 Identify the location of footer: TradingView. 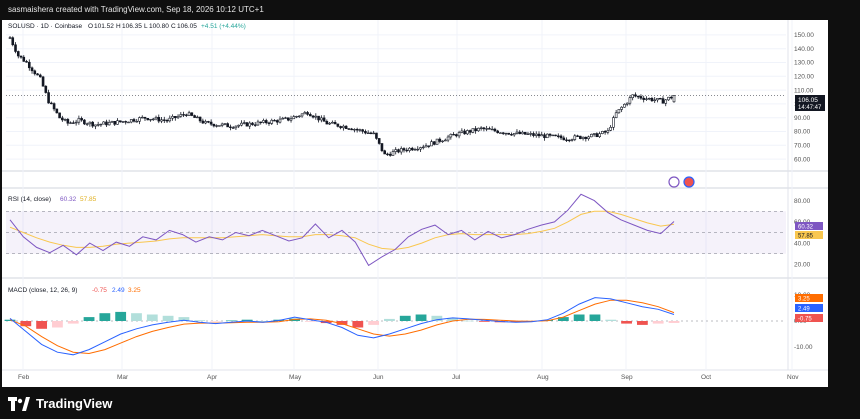
(430, 404).